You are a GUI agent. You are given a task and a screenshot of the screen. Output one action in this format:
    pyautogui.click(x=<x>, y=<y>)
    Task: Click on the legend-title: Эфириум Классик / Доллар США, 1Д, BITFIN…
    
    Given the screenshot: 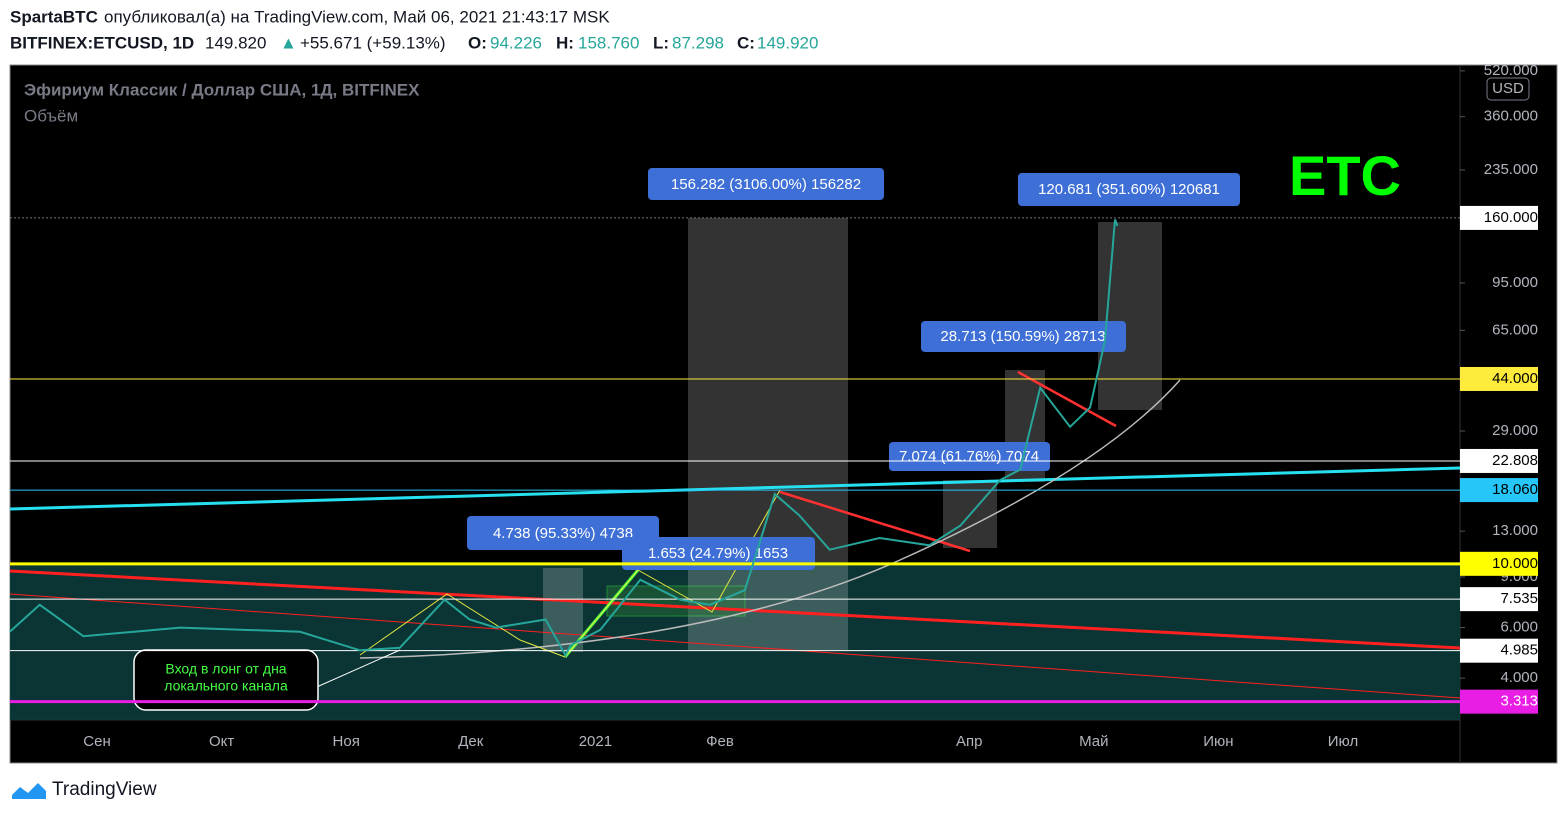 What is the action you would take?
    pyautogui.click(x=222, y=89)
    